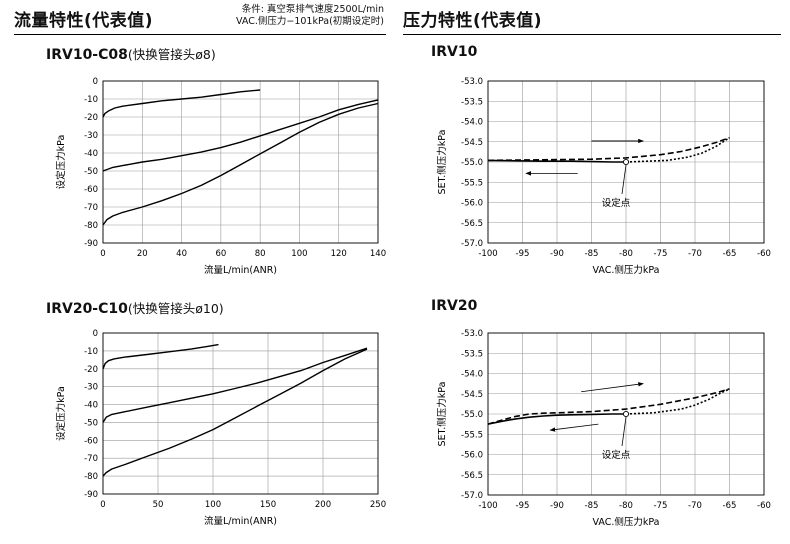 The height and width of the screenshot is (544, 790). I want to click on flow-section-title: 流量特性(代表值), so click(84, 21).